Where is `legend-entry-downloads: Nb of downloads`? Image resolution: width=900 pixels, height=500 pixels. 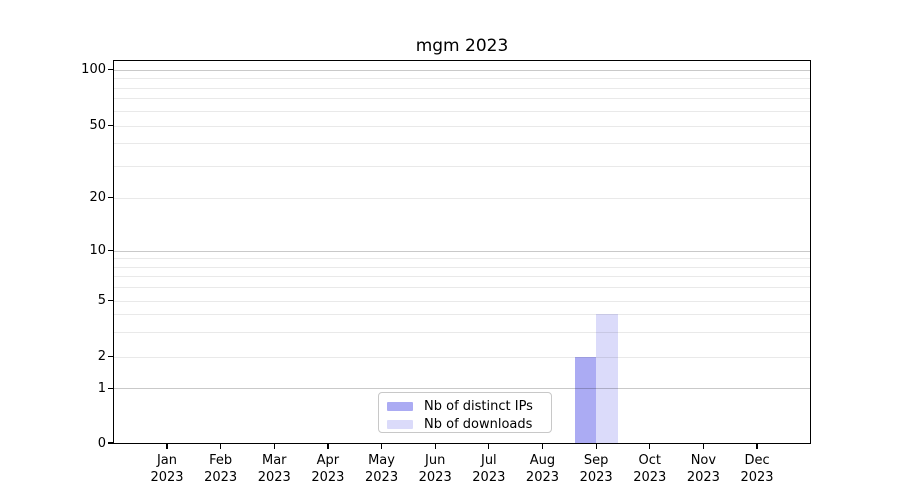 legend-entry-downloads: Nb of downloads is located at coordinates (465, 424).